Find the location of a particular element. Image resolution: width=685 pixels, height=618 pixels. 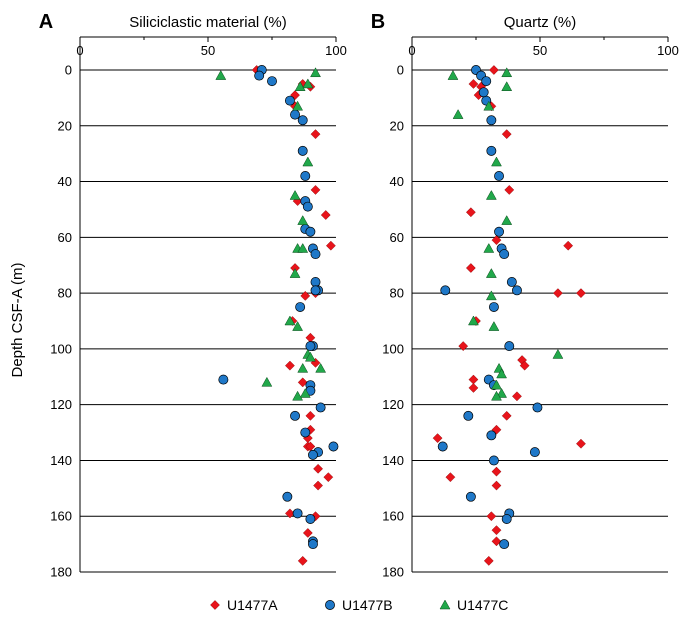

panel-label: B is located at coordinates (378, 22).